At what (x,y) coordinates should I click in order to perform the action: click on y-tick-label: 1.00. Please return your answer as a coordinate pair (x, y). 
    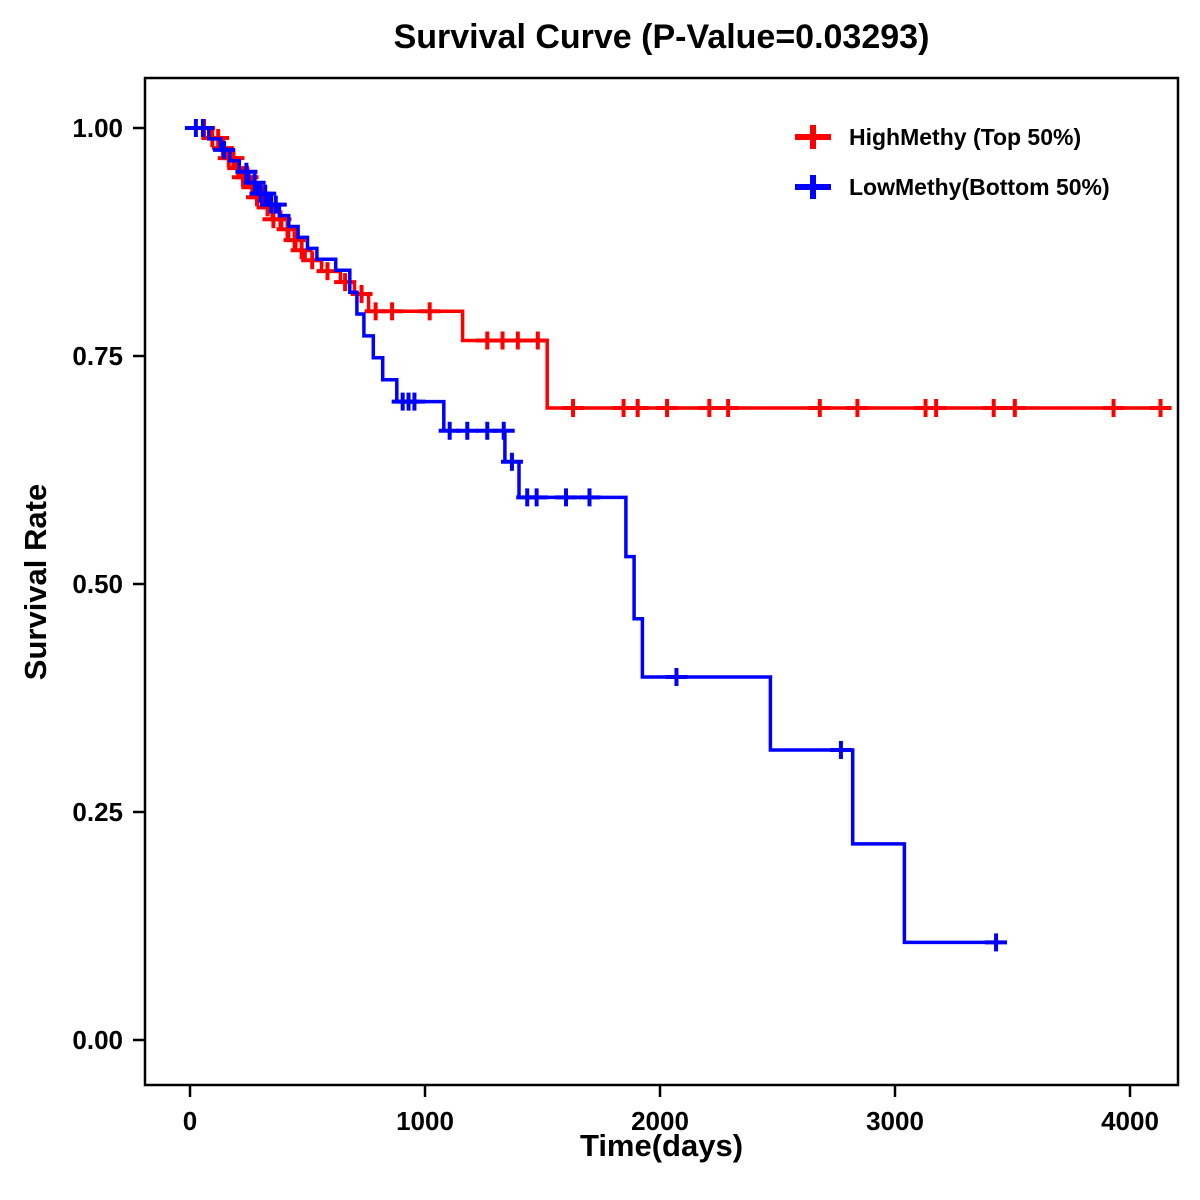
    Looking at the image, I should click on (97, 128).